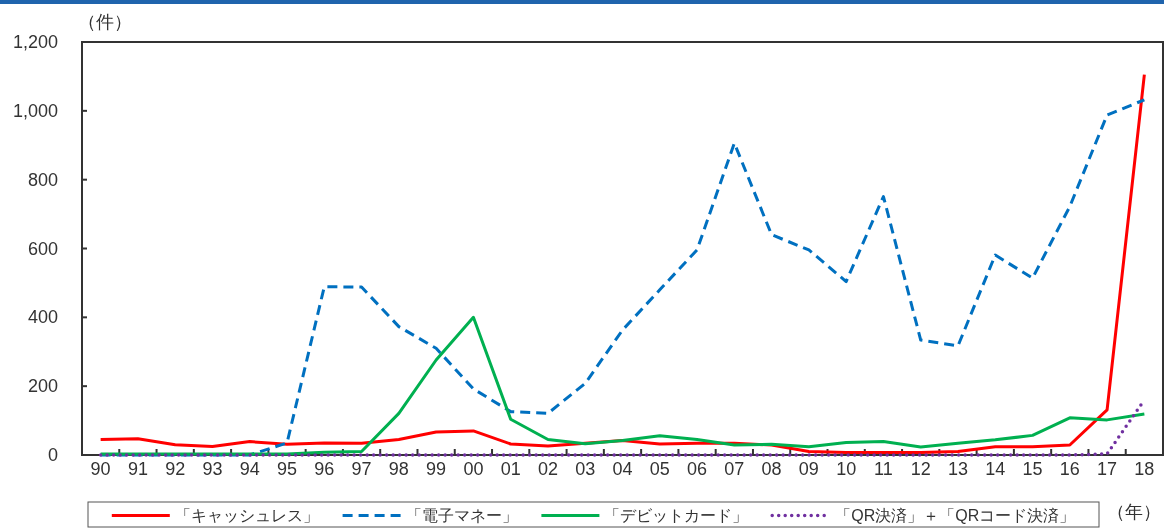  What do you see at coordinates (846, 469) in the screenshot?
I see `x-tick-label: 10` at bounding box center [846, 469].